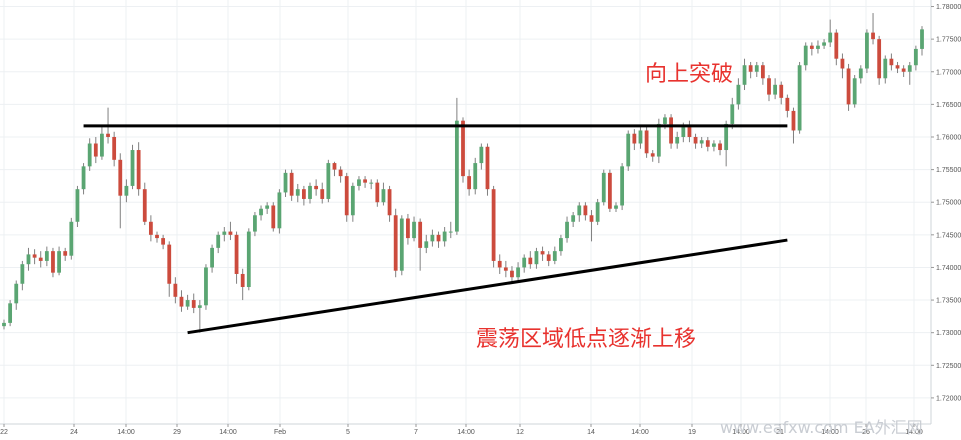 Image resolution: width=961 pixels, height=440 pixels. What do you see at coordinates (948, 7) in the screenshot?
I see `y-tick-label: 1.78000` at bounding box center [948, 7].